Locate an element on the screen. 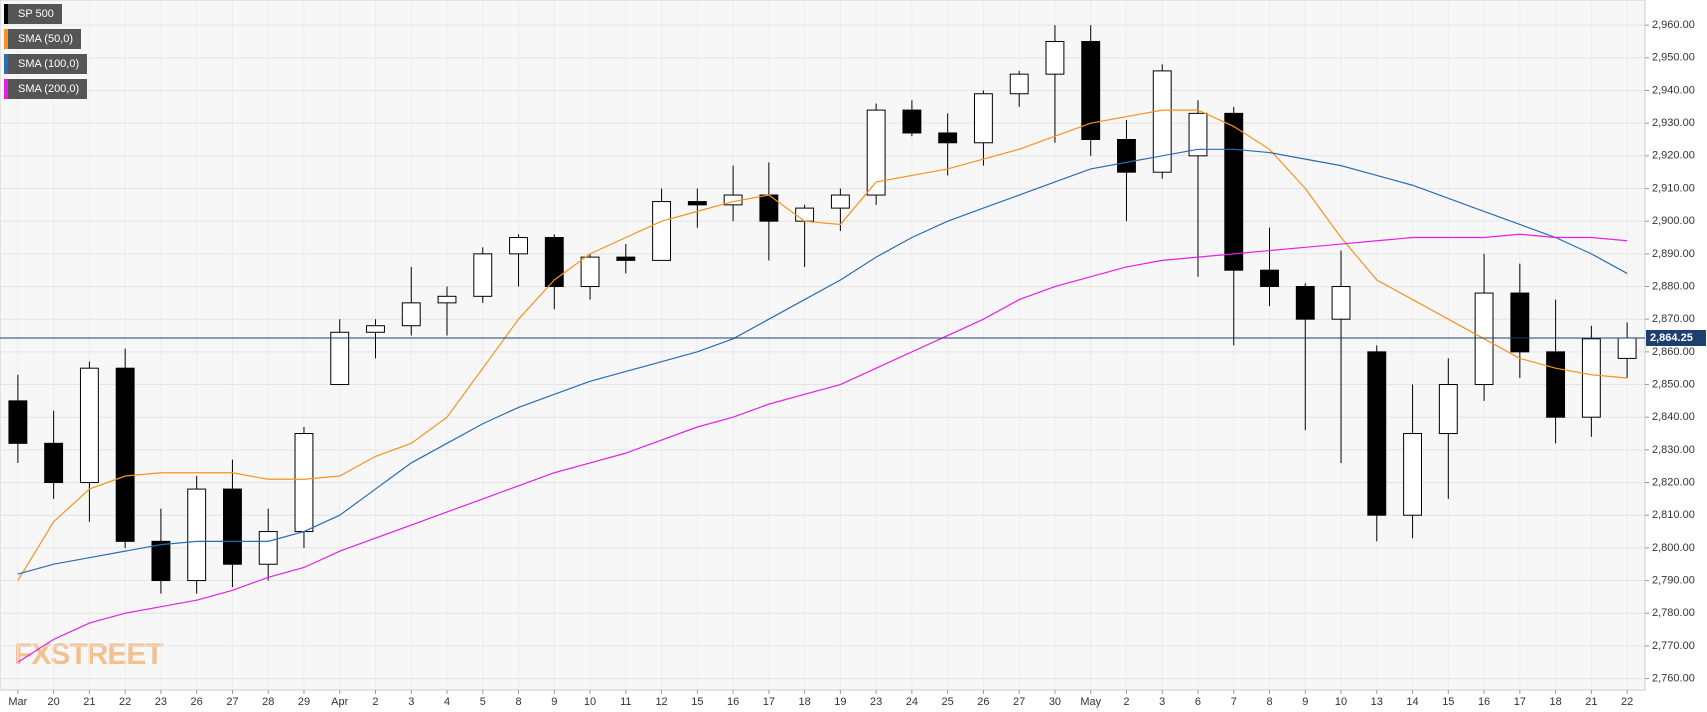  x-tick-label: 26 is located at coordinates (983, 702).